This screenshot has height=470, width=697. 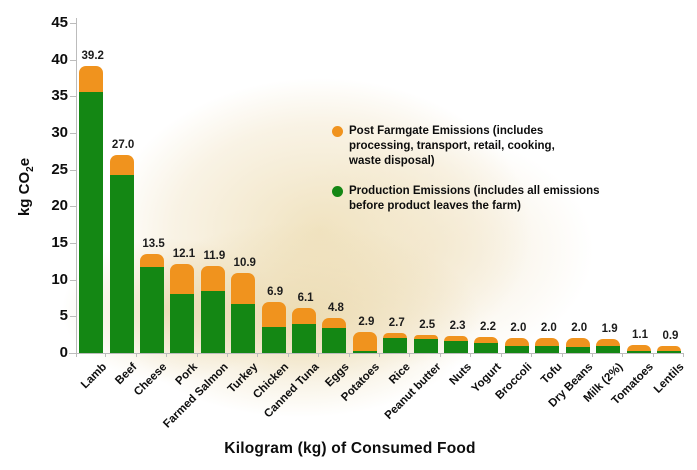 I want to click on x-tick-label: Pork, so click(x=186, y=374).